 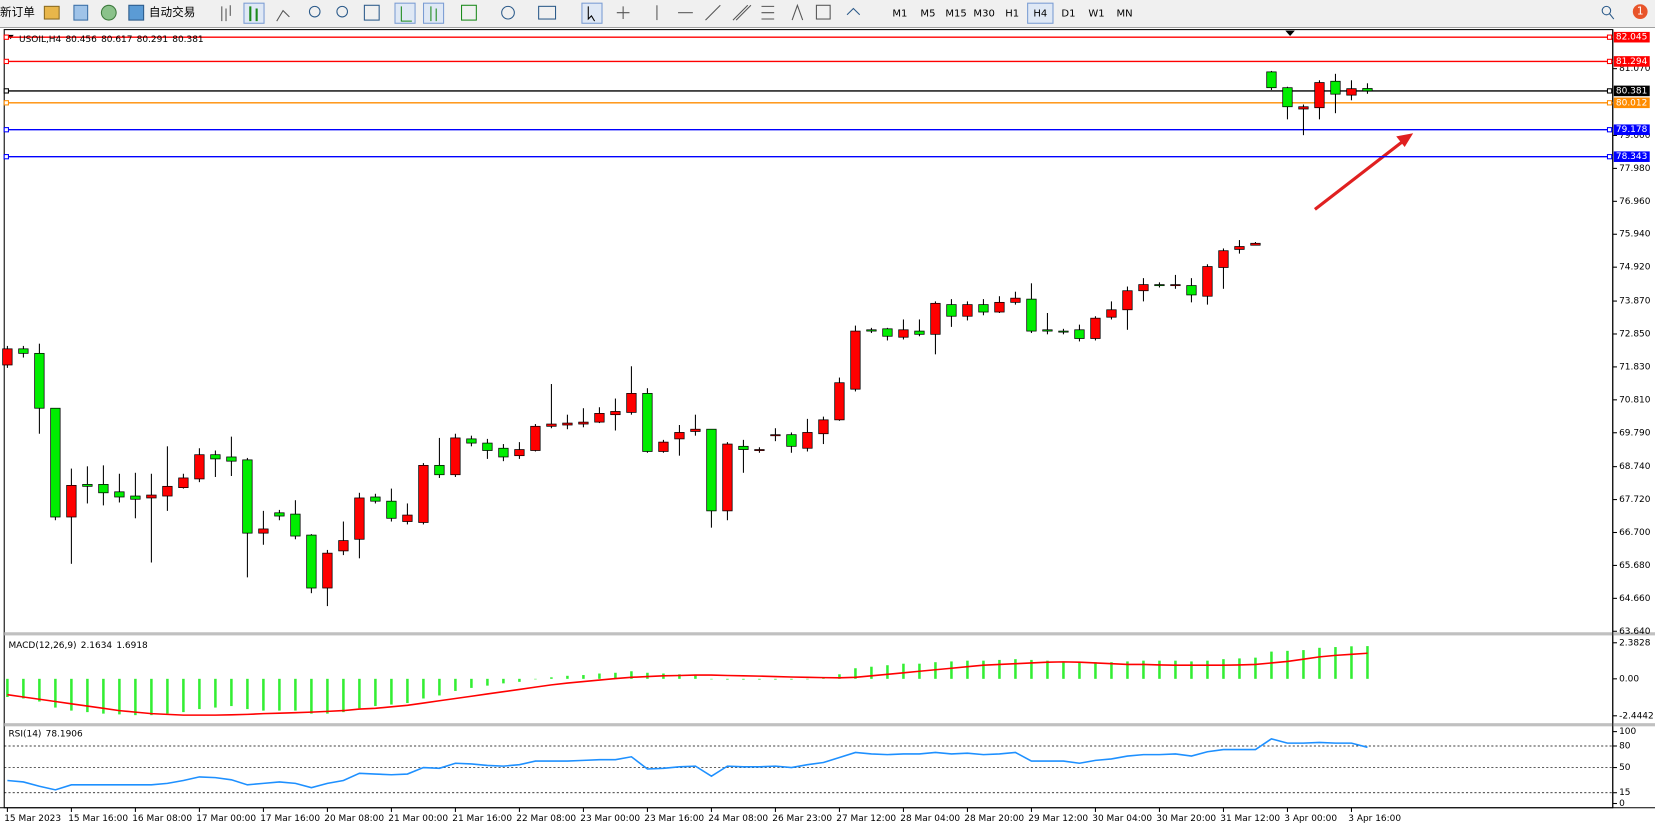 I want to click on header-title: RSI(14), so click(x=24, y=734).